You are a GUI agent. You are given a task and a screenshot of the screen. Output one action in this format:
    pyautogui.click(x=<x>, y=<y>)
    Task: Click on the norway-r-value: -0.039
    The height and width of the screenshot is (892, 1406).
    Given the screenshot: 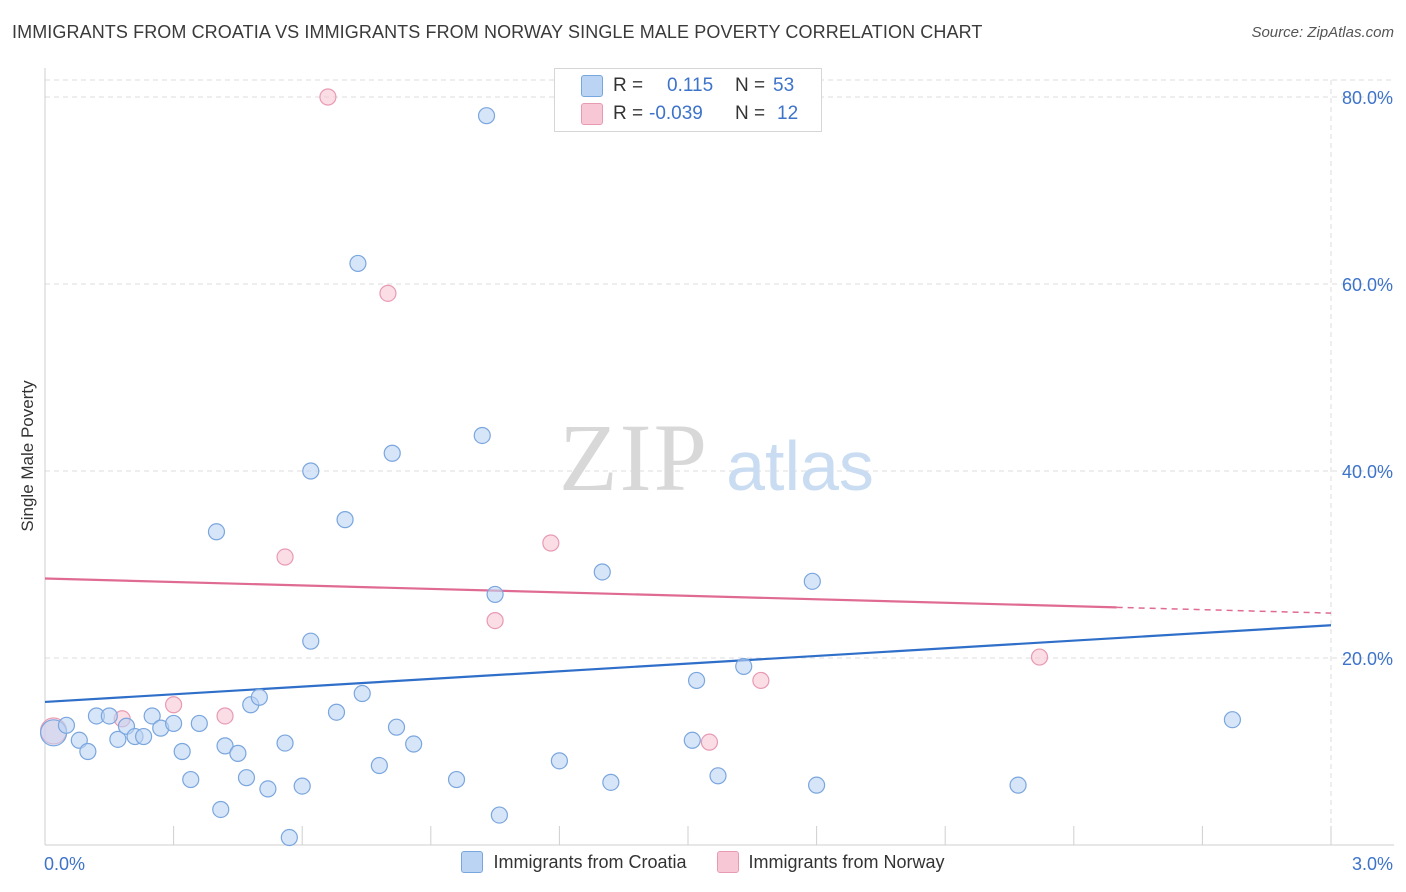 What is the action you would take?
    pyautogui.click(x=676, y=113)
    